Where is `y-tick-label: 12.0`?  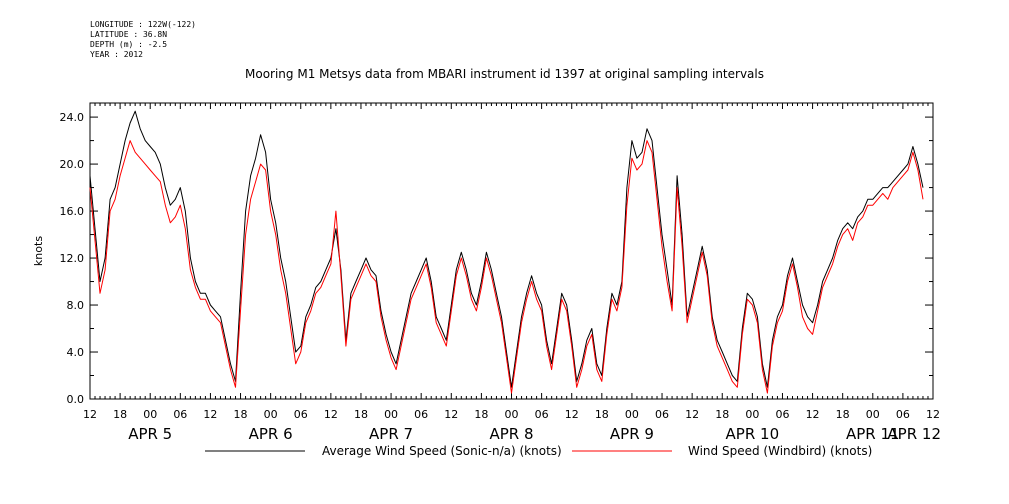 y-tick-label: 12.0 is located at coordinates (72, 258).